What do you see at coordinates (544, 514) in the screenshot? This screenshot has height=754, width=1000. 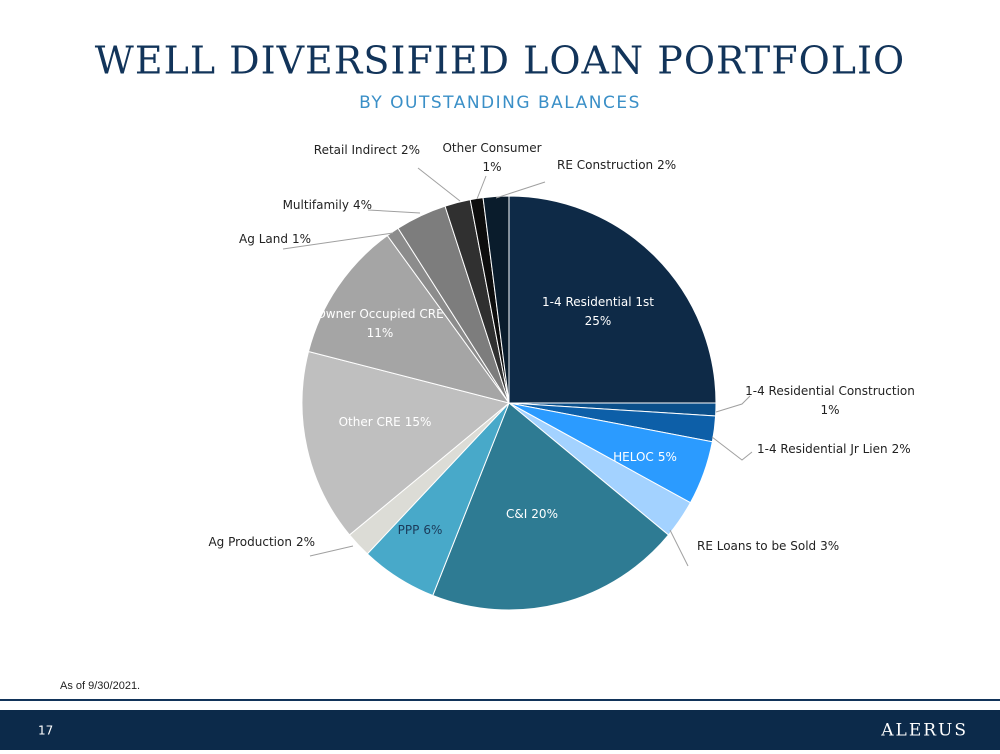 I see `value-label: 20%` at bounding box center [544, 514].